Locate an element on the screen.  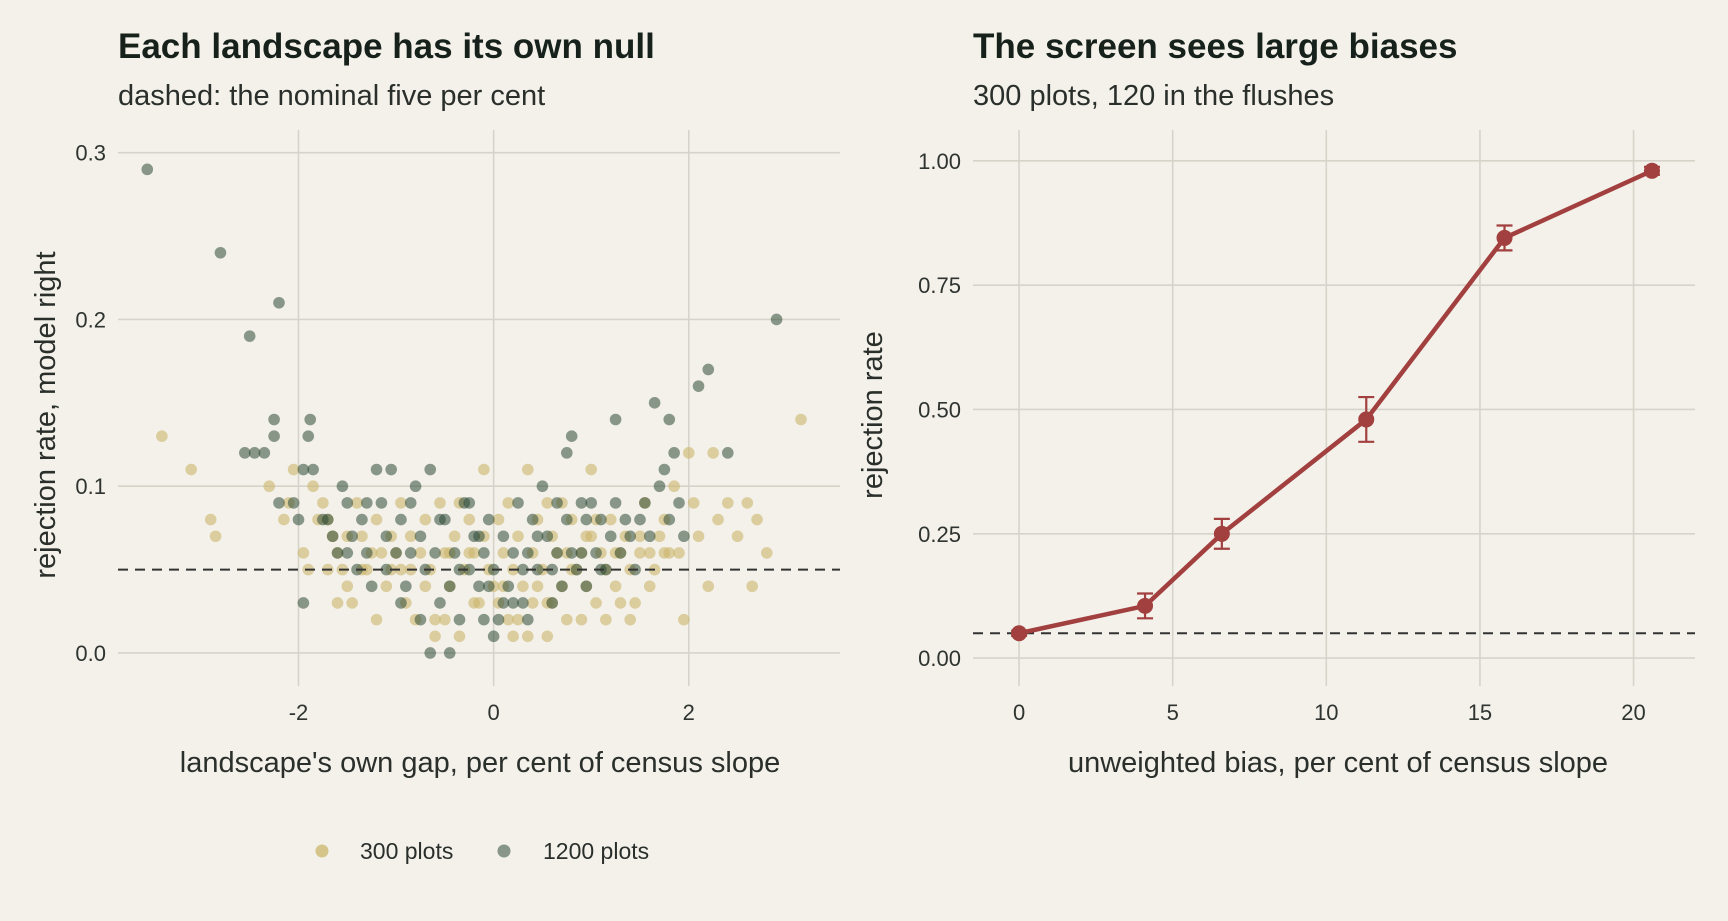
left-x-tick-label: -2 is located at coordinates (299, 712).